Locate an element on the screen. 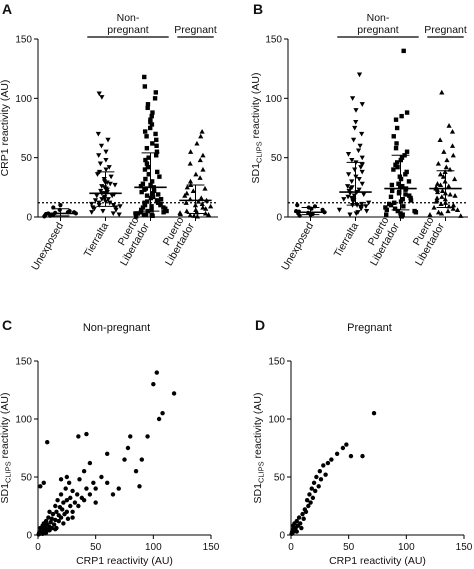 This screenshot has height=569, width=474. y-axis-label-main: SD1 is located at coordinates (256, 173).